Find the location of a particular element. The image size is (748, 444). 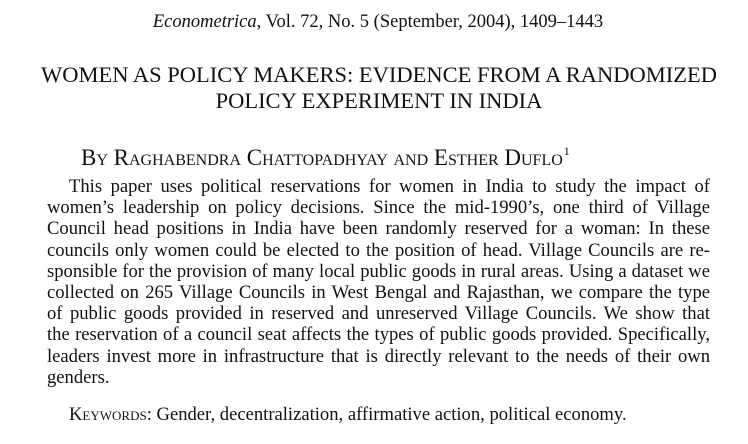

keywords-label: Keywords: is located at coordinates (110, 414).